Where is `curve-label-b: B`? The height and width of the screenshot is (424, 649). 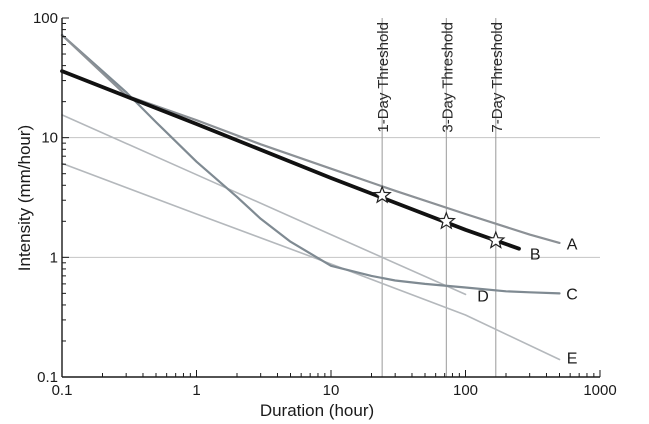 curve-label-b: B is located at coordinates (535, 254).